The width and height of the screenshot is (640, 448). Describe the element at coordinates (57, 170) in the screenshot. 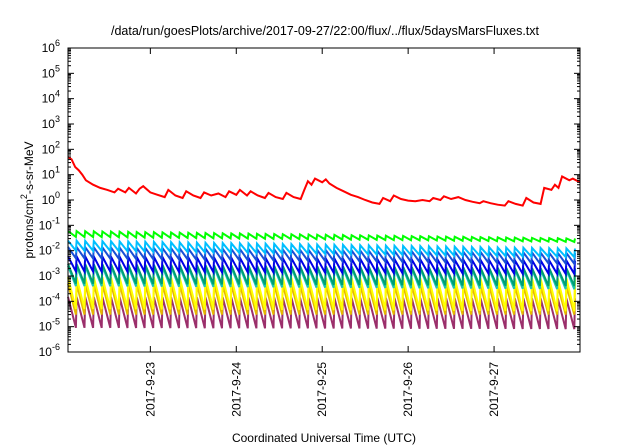

I see `y-tick-exponent: 1` at that location.